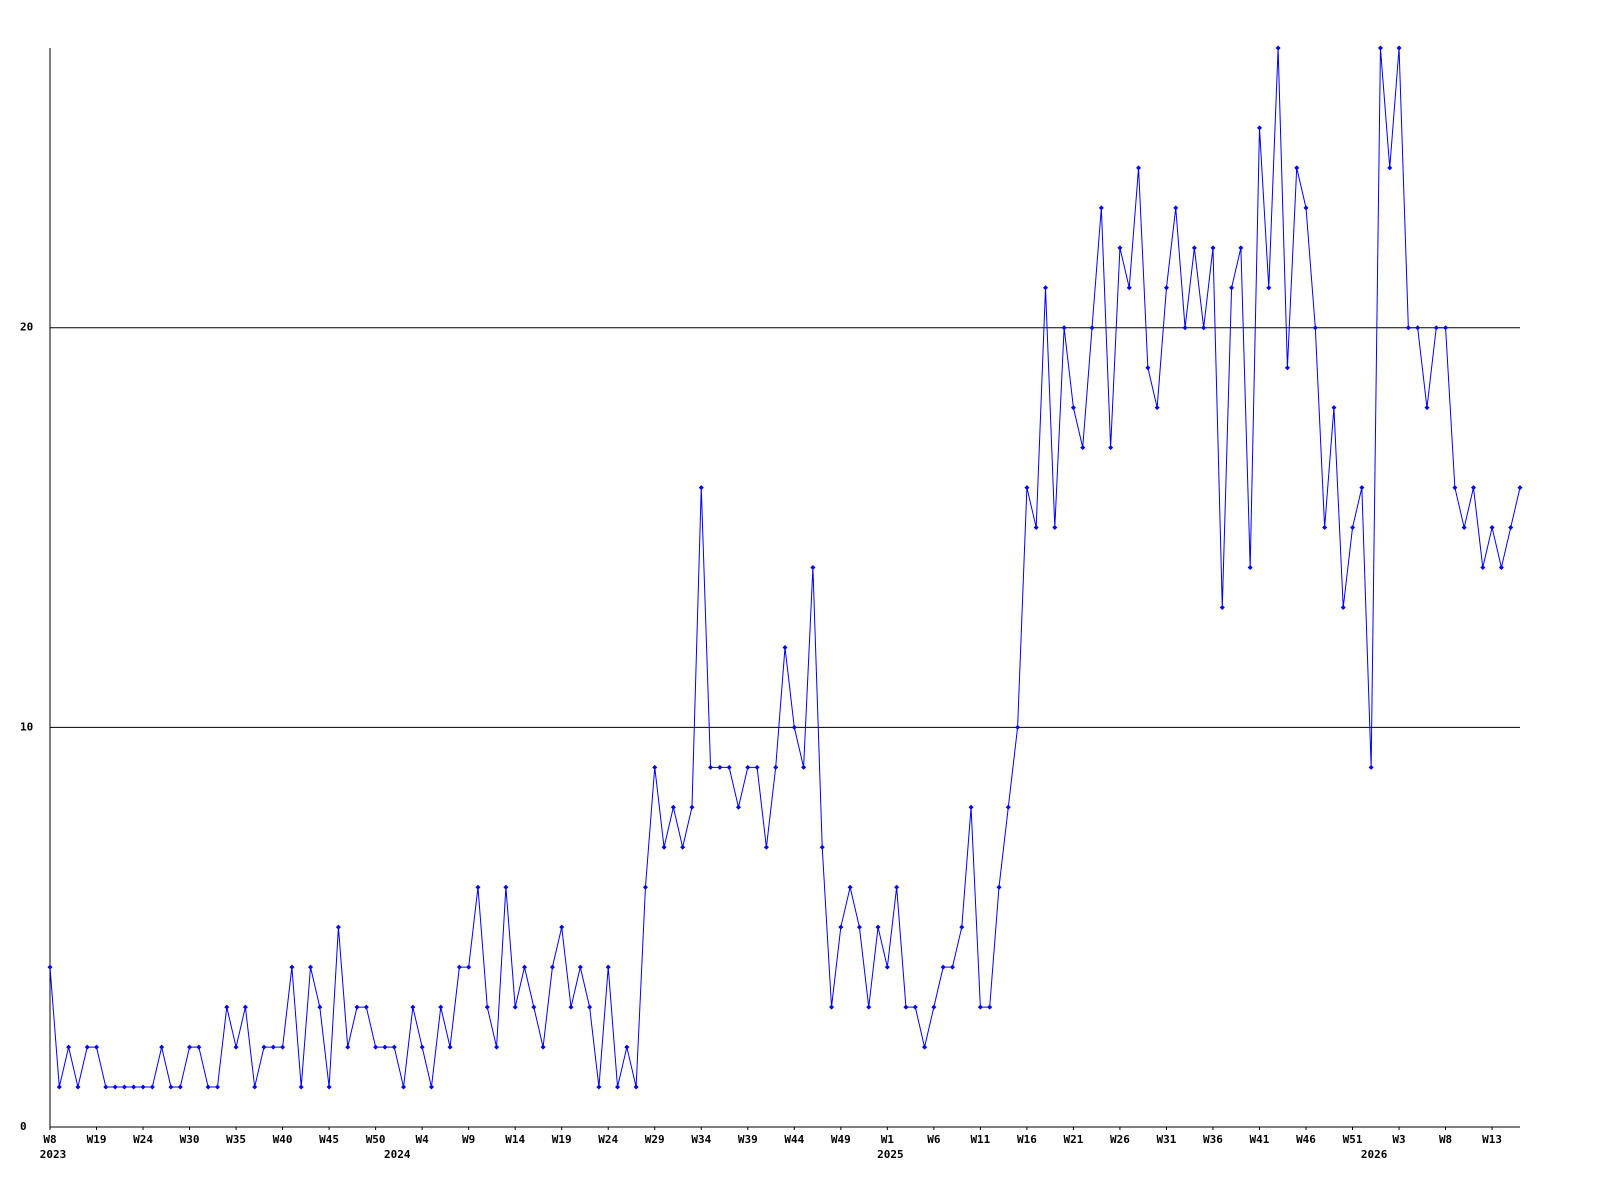 The width and height of the screenshot is (1600, 1200). I want to click on y-tick-label: 10, so click(26, 726).